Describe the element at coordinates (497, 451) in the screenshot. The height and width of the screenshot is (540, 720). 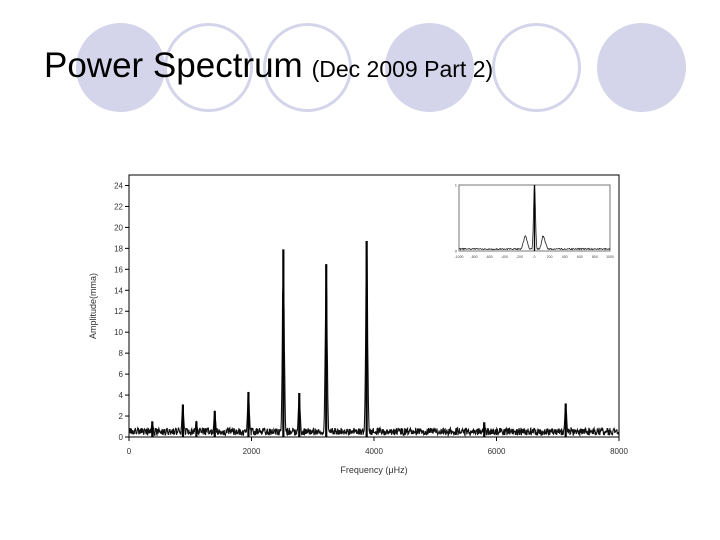
I see `x-tick-label: 6000` at that location.